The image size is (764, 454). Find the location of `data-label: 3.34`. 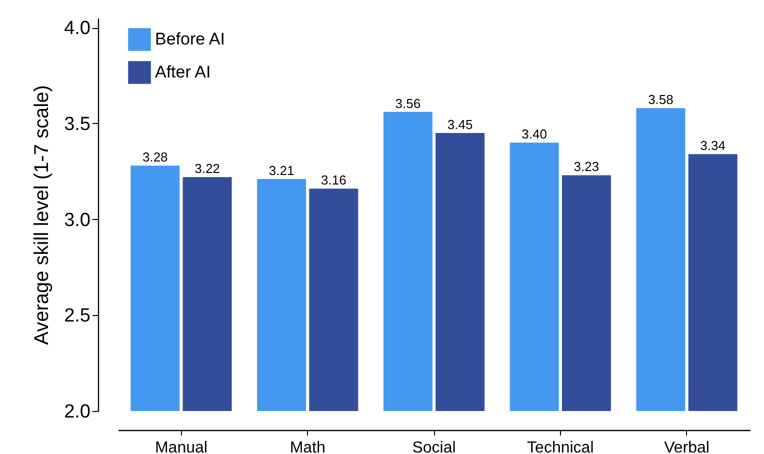

data-label: 3.34 is located at coordinates (713, 146).